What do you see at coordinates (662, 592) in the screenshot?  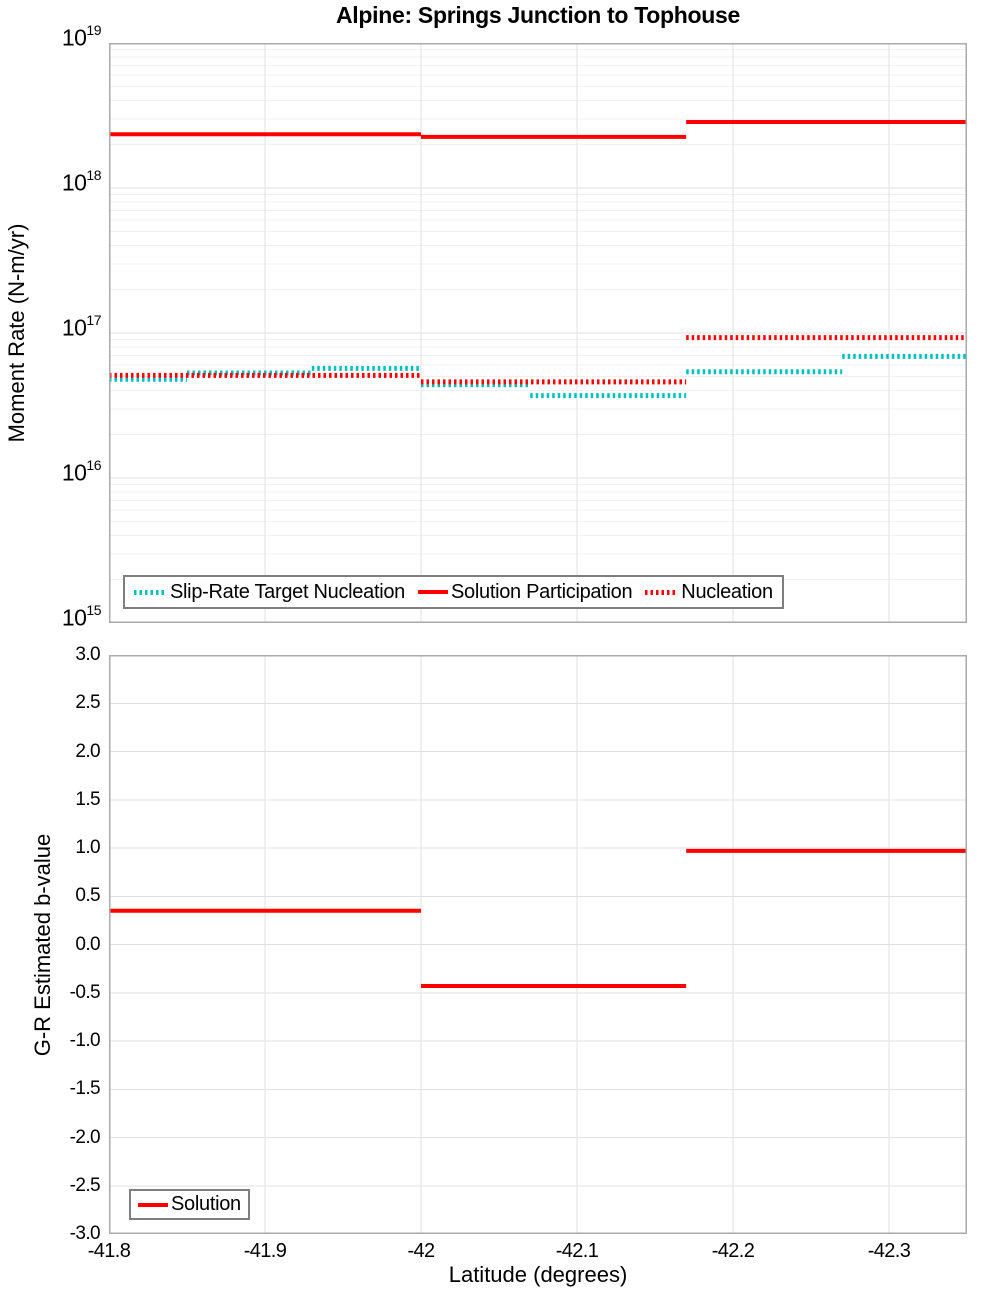 I see `red-dotted-line-swatch` at bounding box center [662, 592].